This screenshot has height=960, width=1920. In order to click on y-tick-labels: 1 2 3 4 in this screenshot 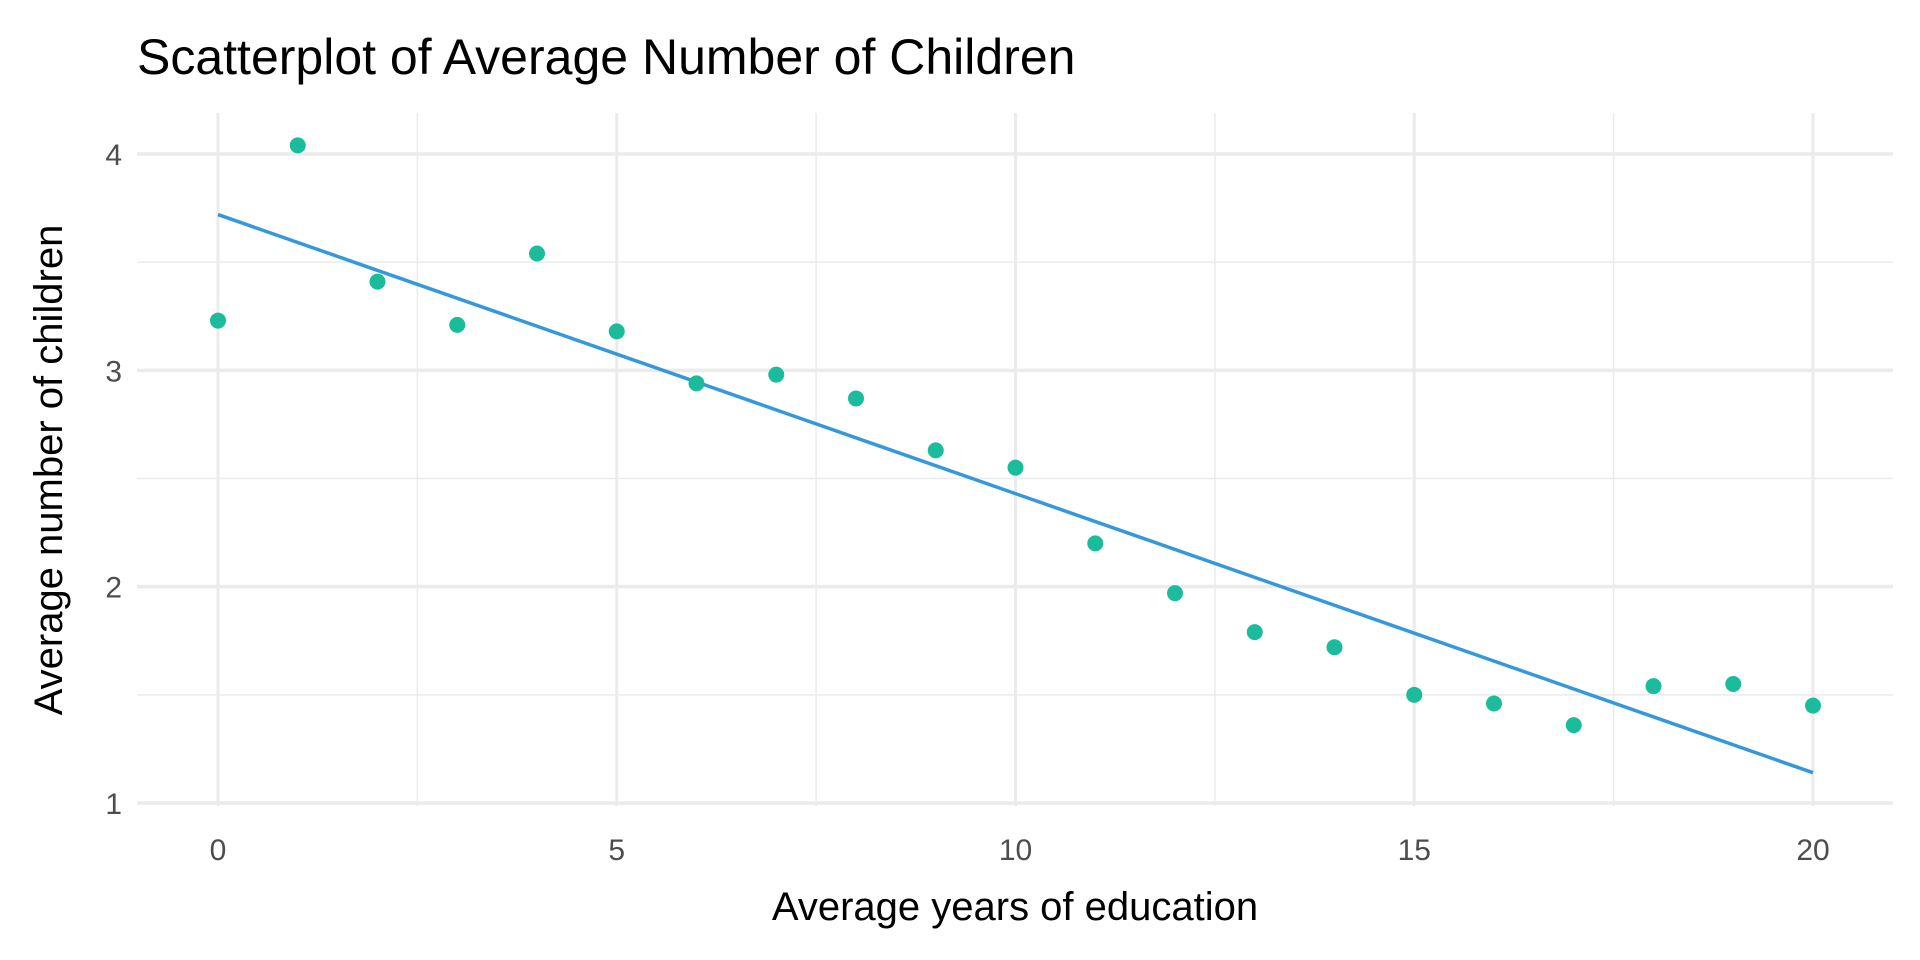, I will do `click(113, 480)`.